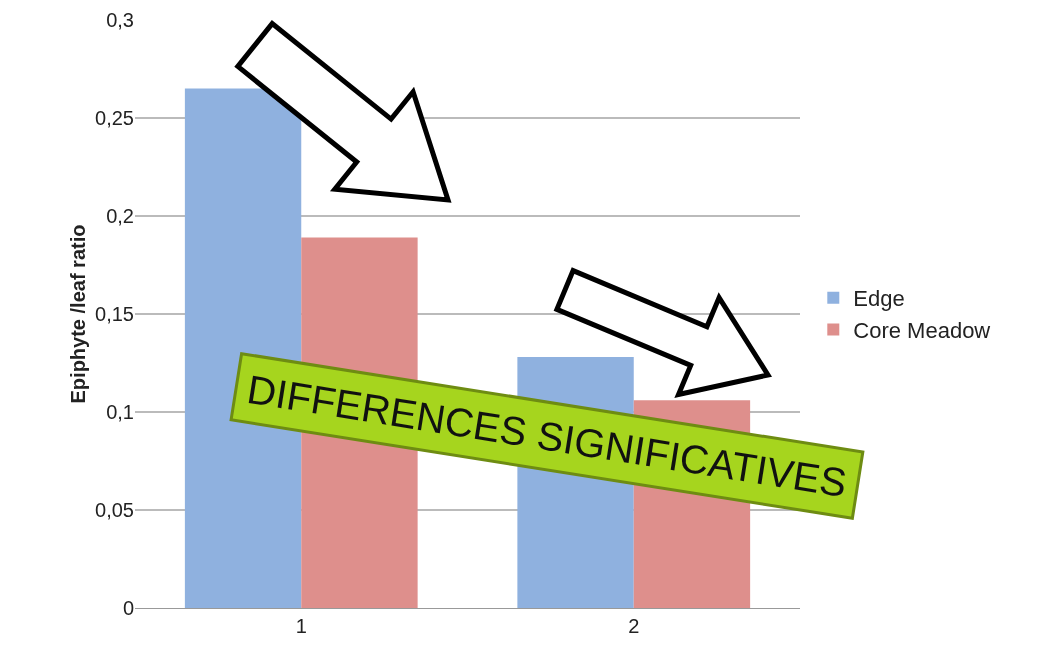 This screenshot has height=669, width=1057. Describe the element at coordinates (78, 314) in the screenshot. I see `y-axis-title: Epiphyte /leaf ratio` at that location.